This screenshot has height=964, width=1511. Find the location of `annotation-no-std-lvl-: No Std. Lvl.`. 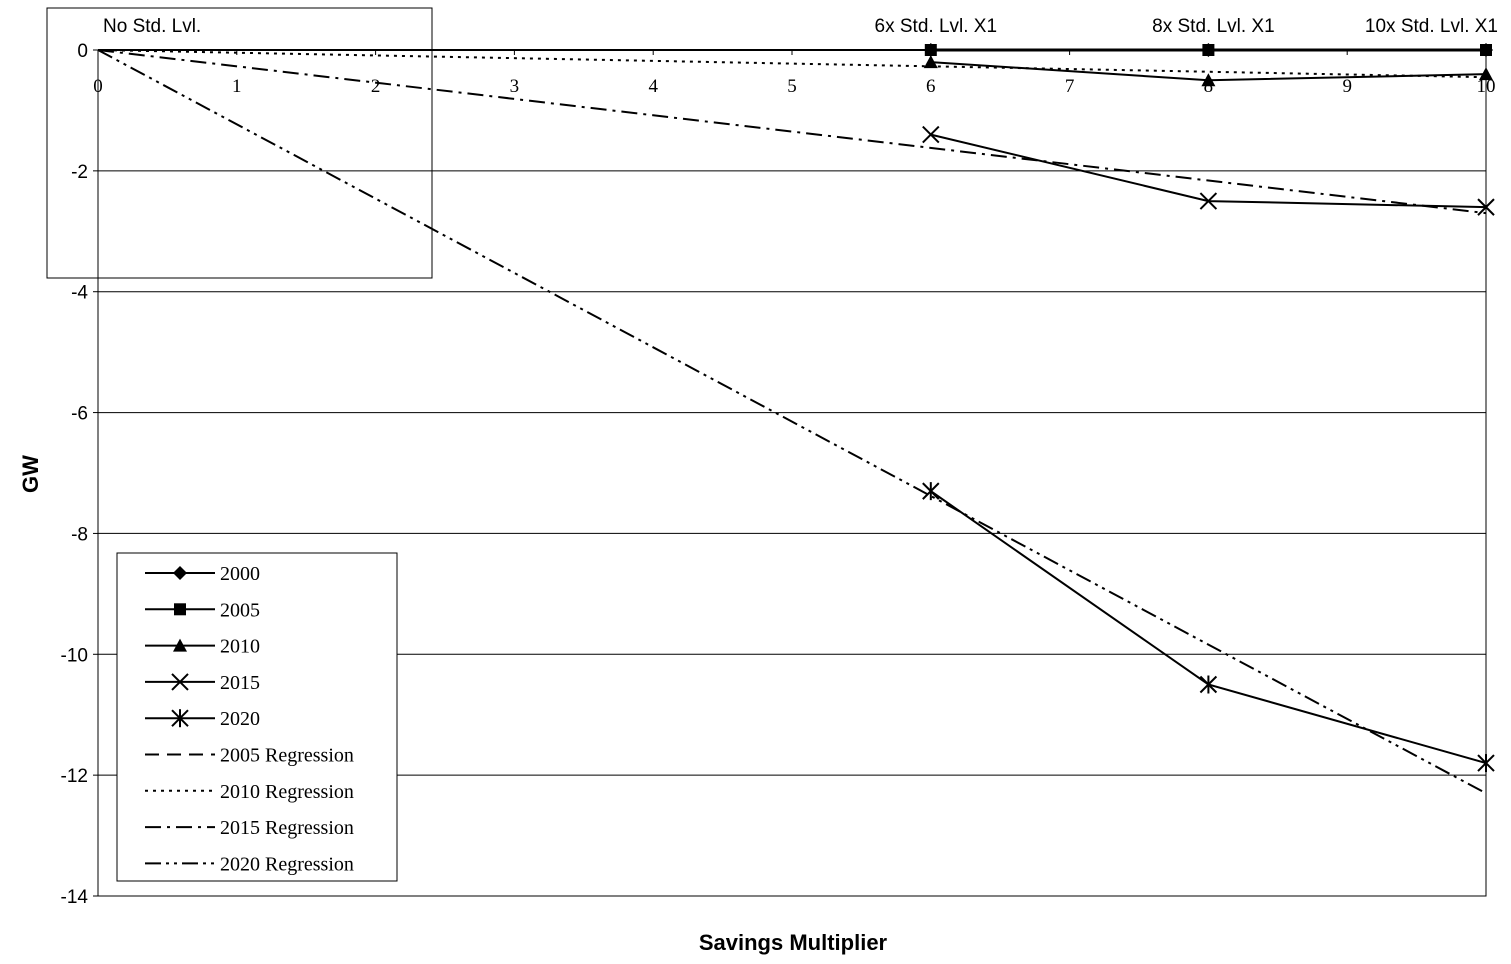

annotation-no-std-lvl-: No Std. Lvl. is located at coordinates (152, 26).